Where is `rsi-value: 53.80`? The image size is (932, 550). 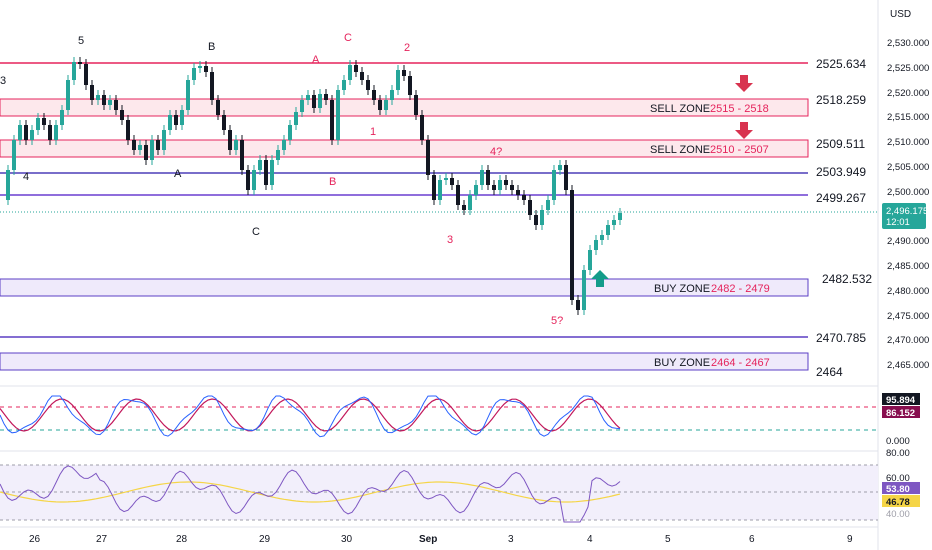
rsi-value: 53.80 is located at coordinates (898, 489).